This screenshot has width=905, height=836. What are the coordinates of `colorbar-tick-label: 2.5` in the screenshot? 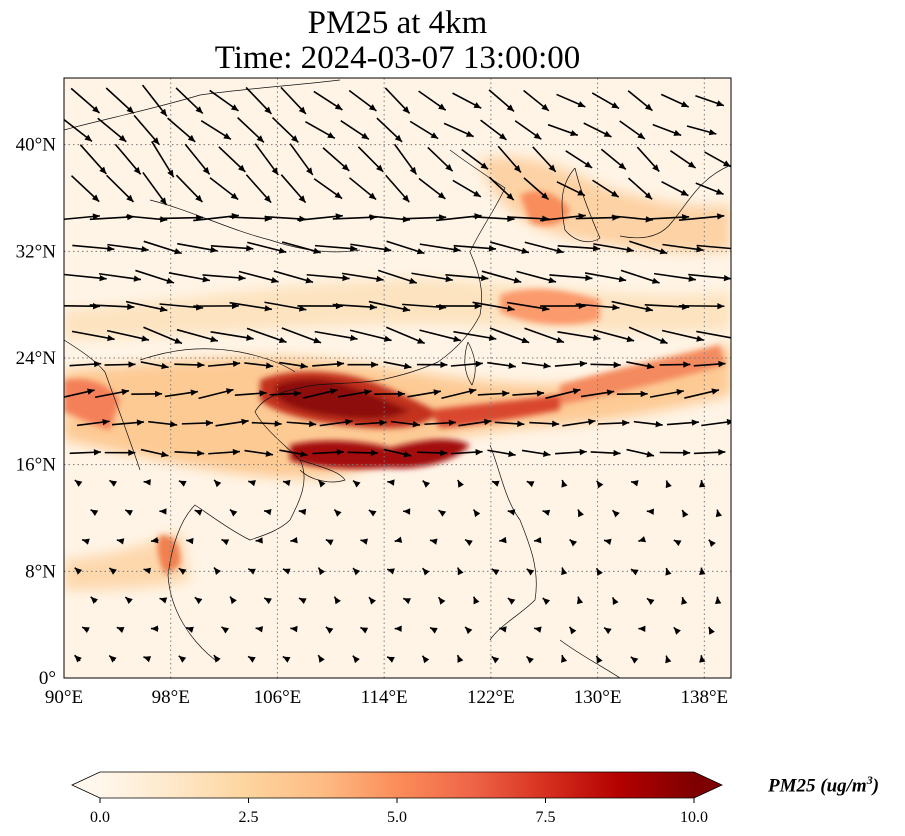 It's located at (249, 817).